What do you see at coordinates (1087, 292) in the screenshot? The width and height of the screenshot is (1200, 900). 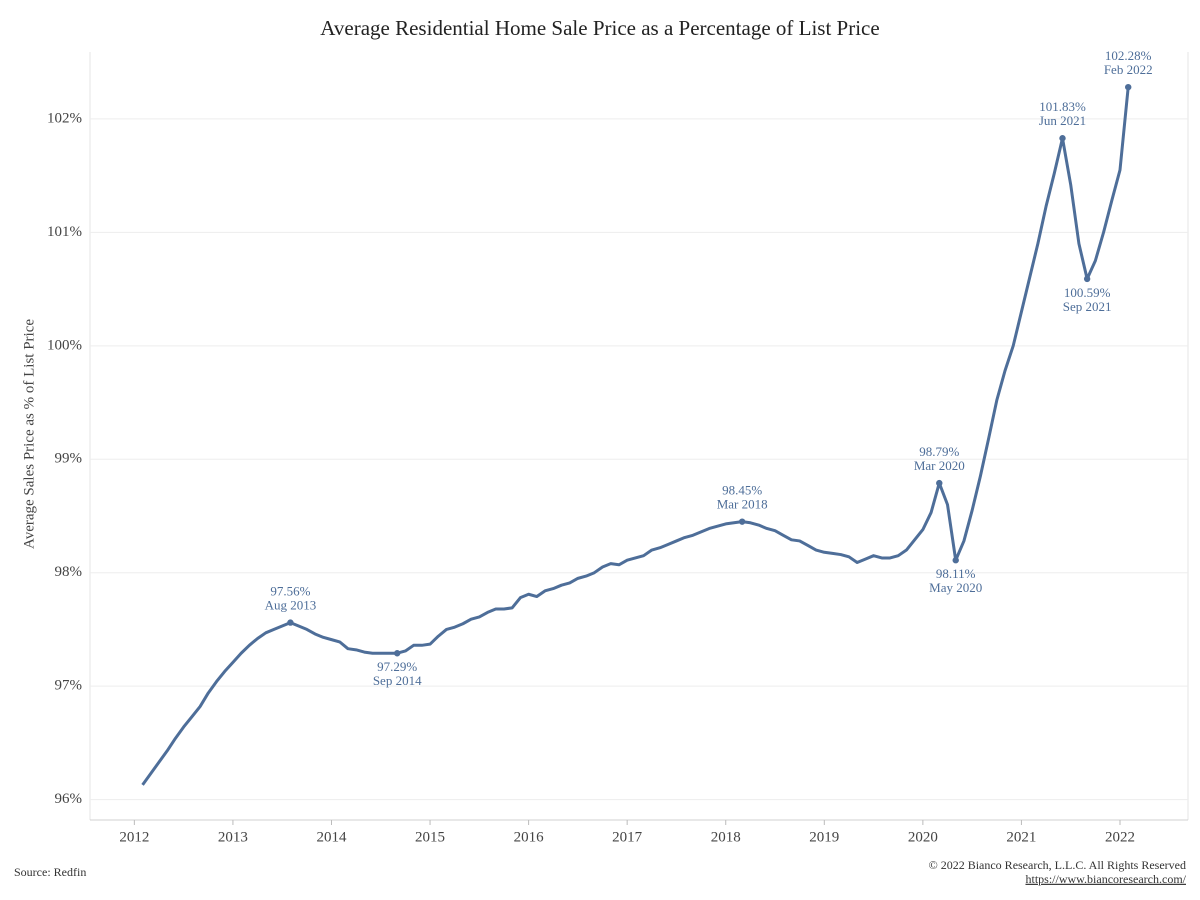 I see `annotation-value: 100.59%` at bounding box center [1087, 292].